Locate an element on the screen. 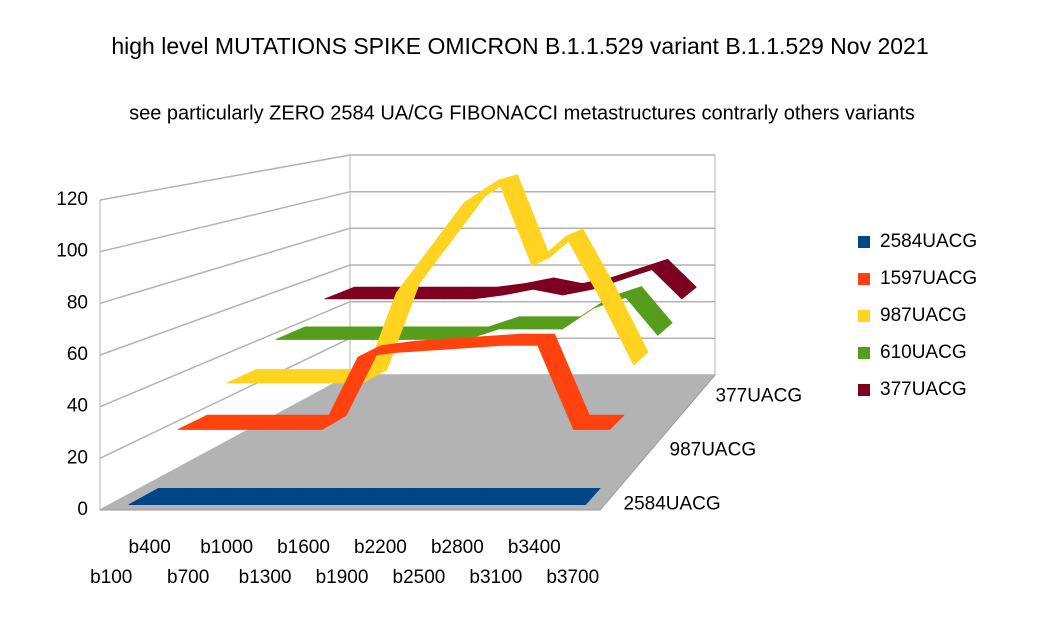  depth-tick-label: 377UACG is located at coordinates (759, 396).